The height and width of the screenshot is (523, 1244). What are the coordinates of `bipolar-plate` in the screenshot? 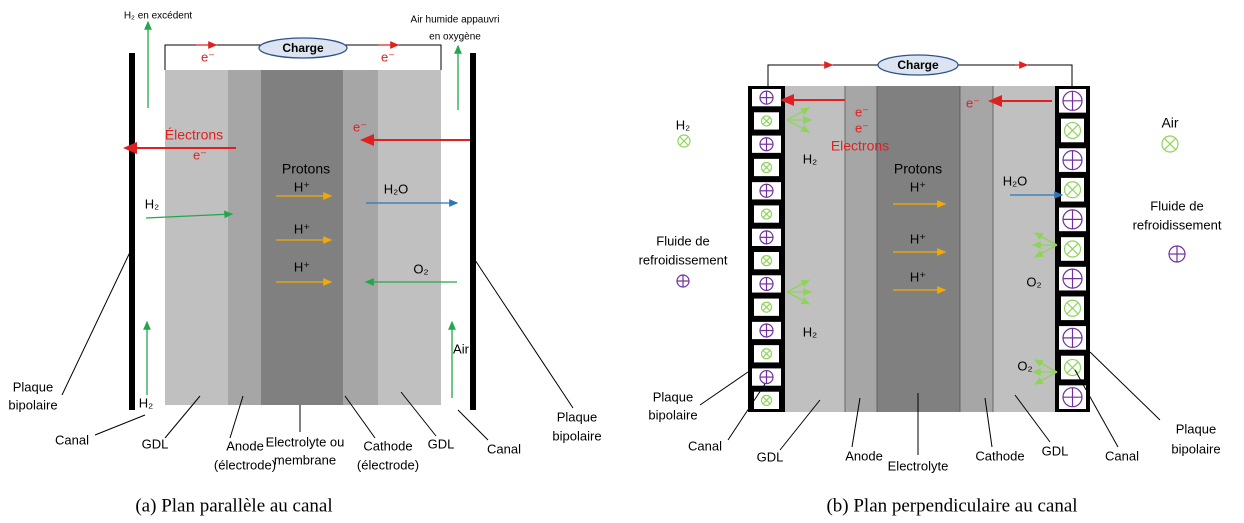 It's located at (766, 249).